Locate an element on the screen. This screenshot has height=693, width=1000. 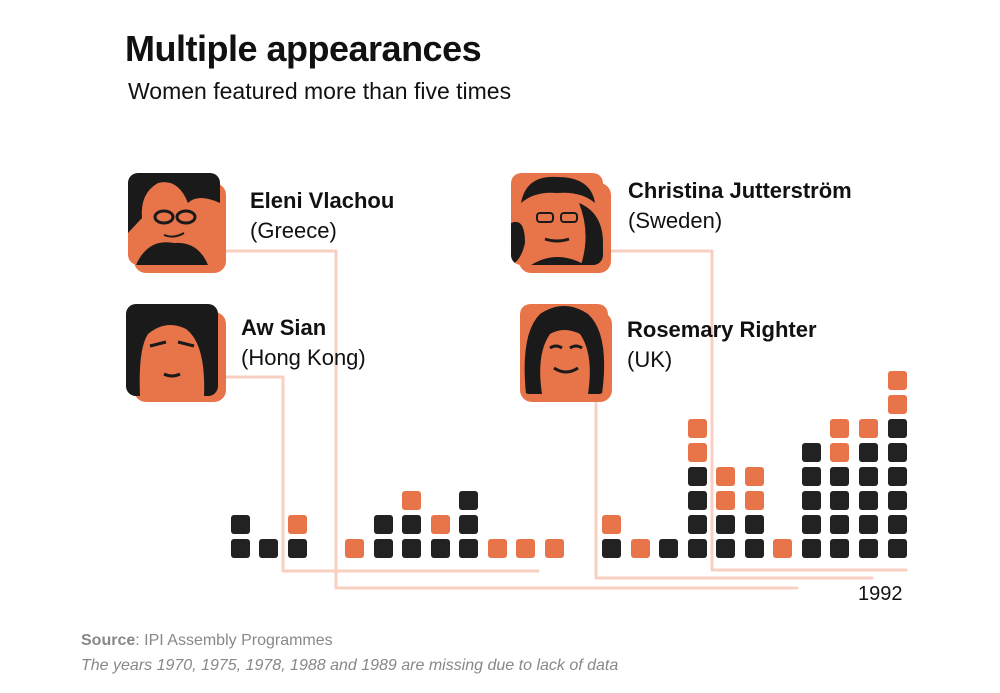
person-country-christina-jutterstrom: (Sweden) is located at coordinates (675, 220).